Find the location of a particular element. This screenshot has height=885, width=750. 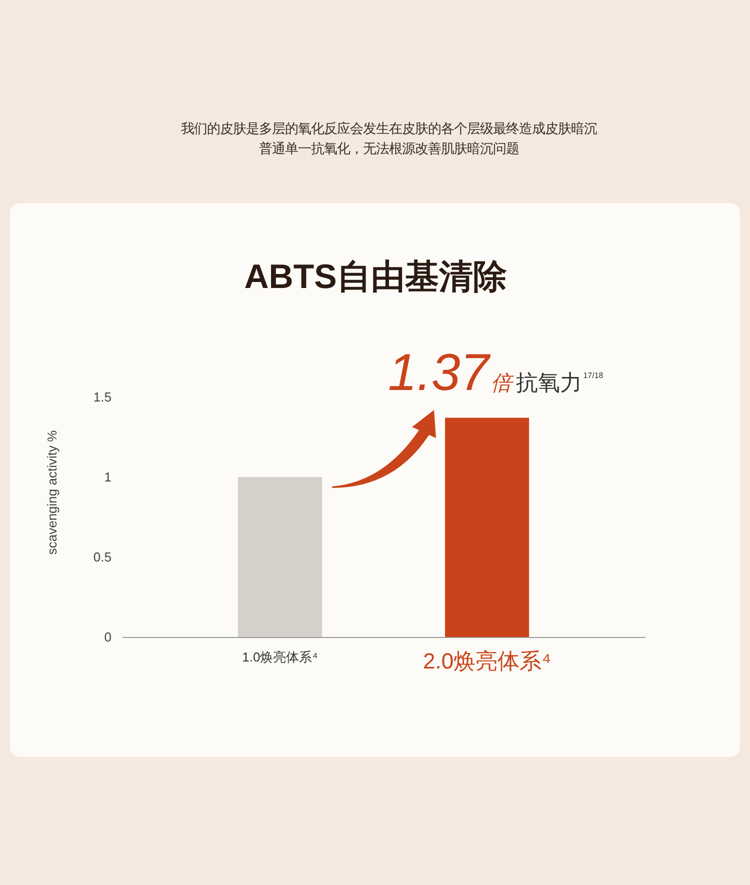

y-tick-label: 1.5 is located at coordinates (102, 397).